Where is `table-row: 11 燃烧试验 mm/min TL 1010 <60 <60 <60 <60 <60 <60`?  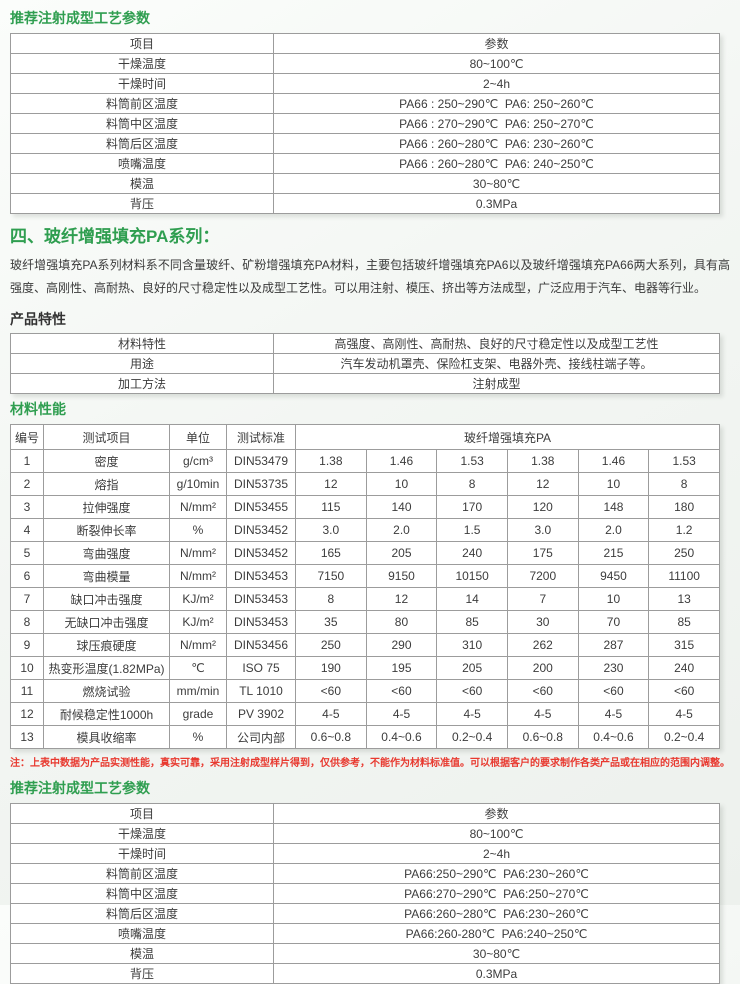
table-row: 11 燃烧试验 mm/min TL 1010 <60 <60 <60 <60 <60 <60 is located at coordinates (365, 691).